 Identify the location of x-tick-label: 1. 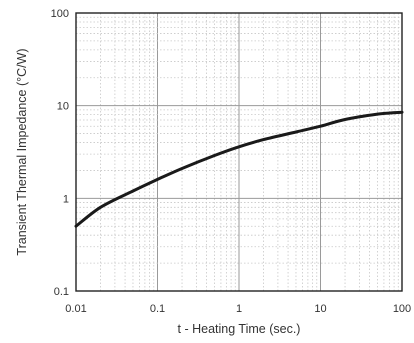
(239, 309).